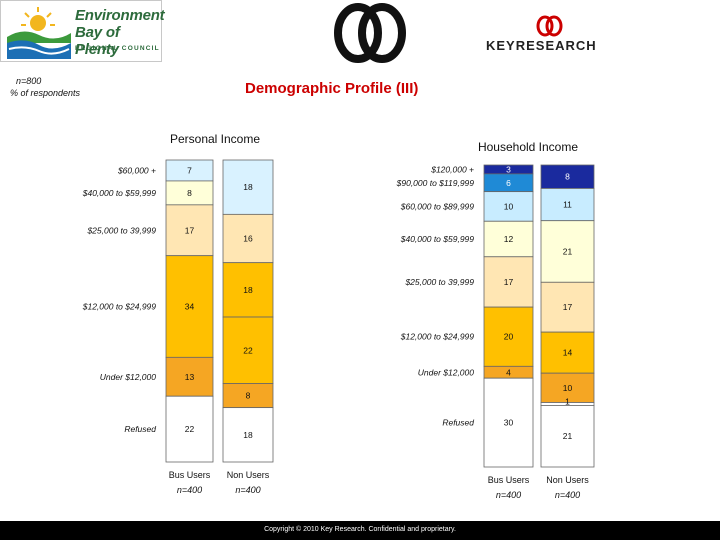  I want to click on org-name-line2: Bay of Plenty, so click(97, 41).